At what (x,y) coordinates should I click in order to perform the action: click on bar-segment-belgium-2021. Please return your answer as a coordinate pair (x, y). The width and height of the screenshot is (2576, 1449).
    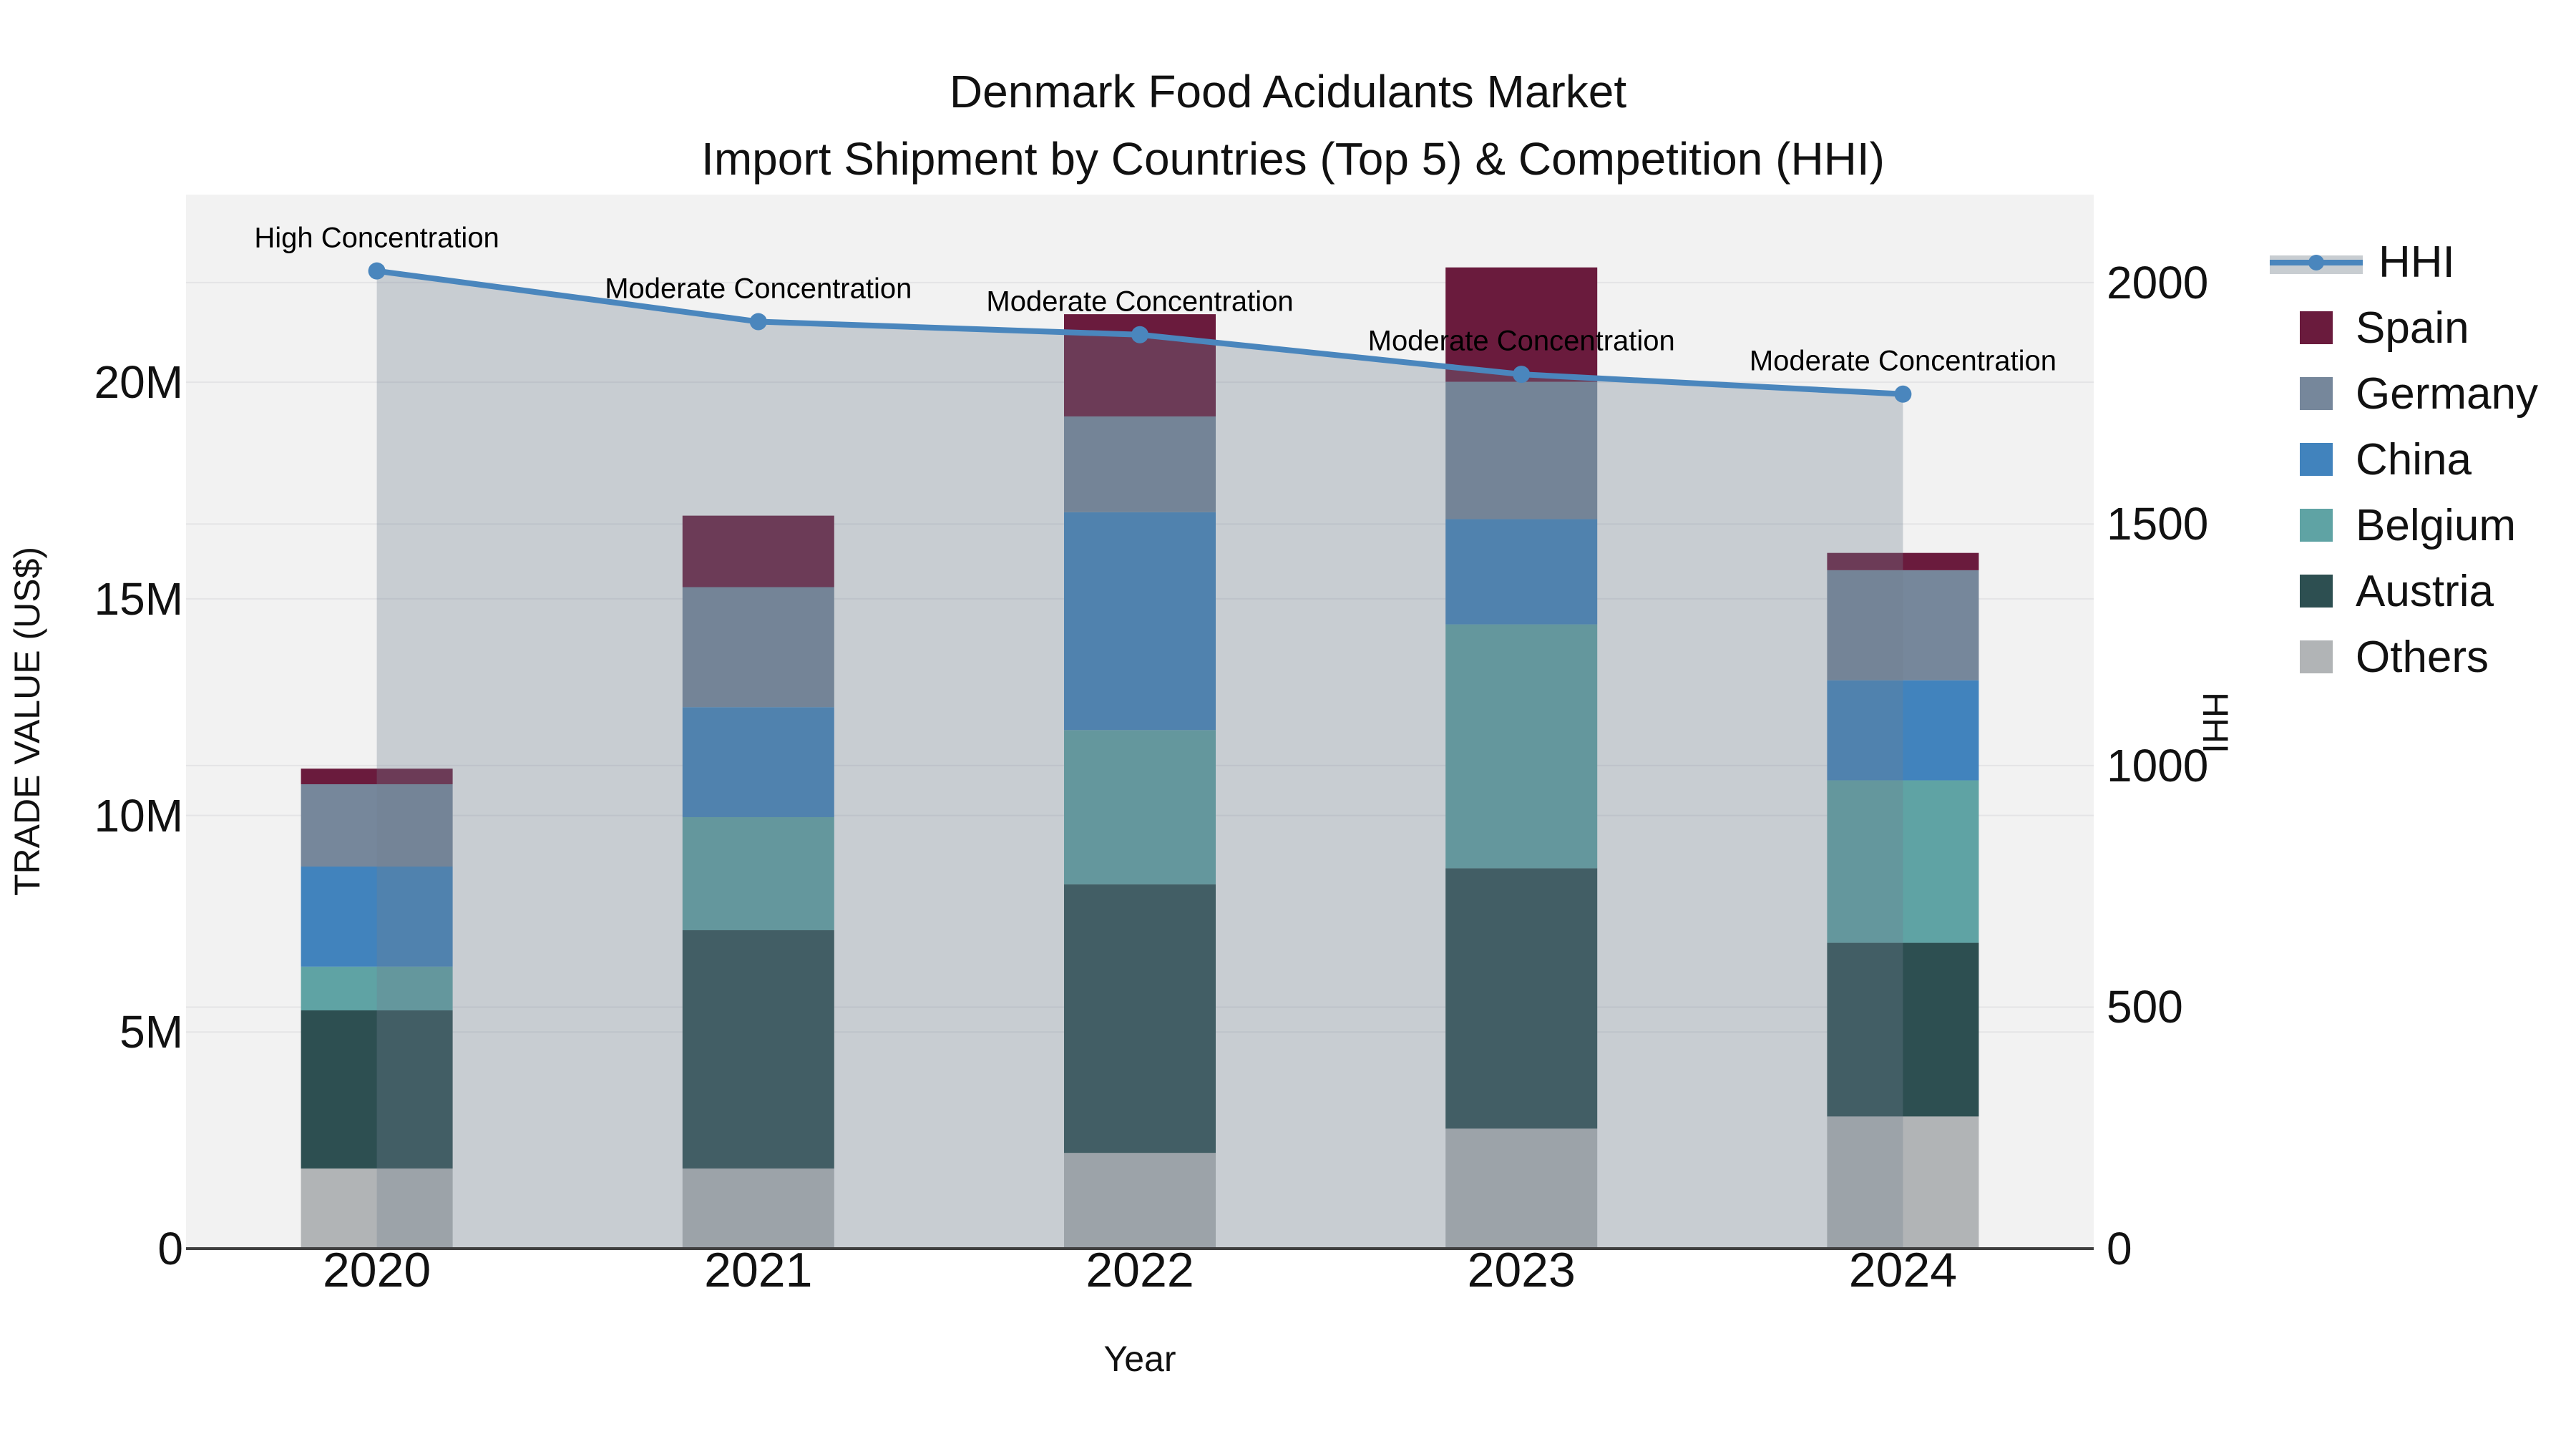
    Looking at the image, I should click on (758, 873).